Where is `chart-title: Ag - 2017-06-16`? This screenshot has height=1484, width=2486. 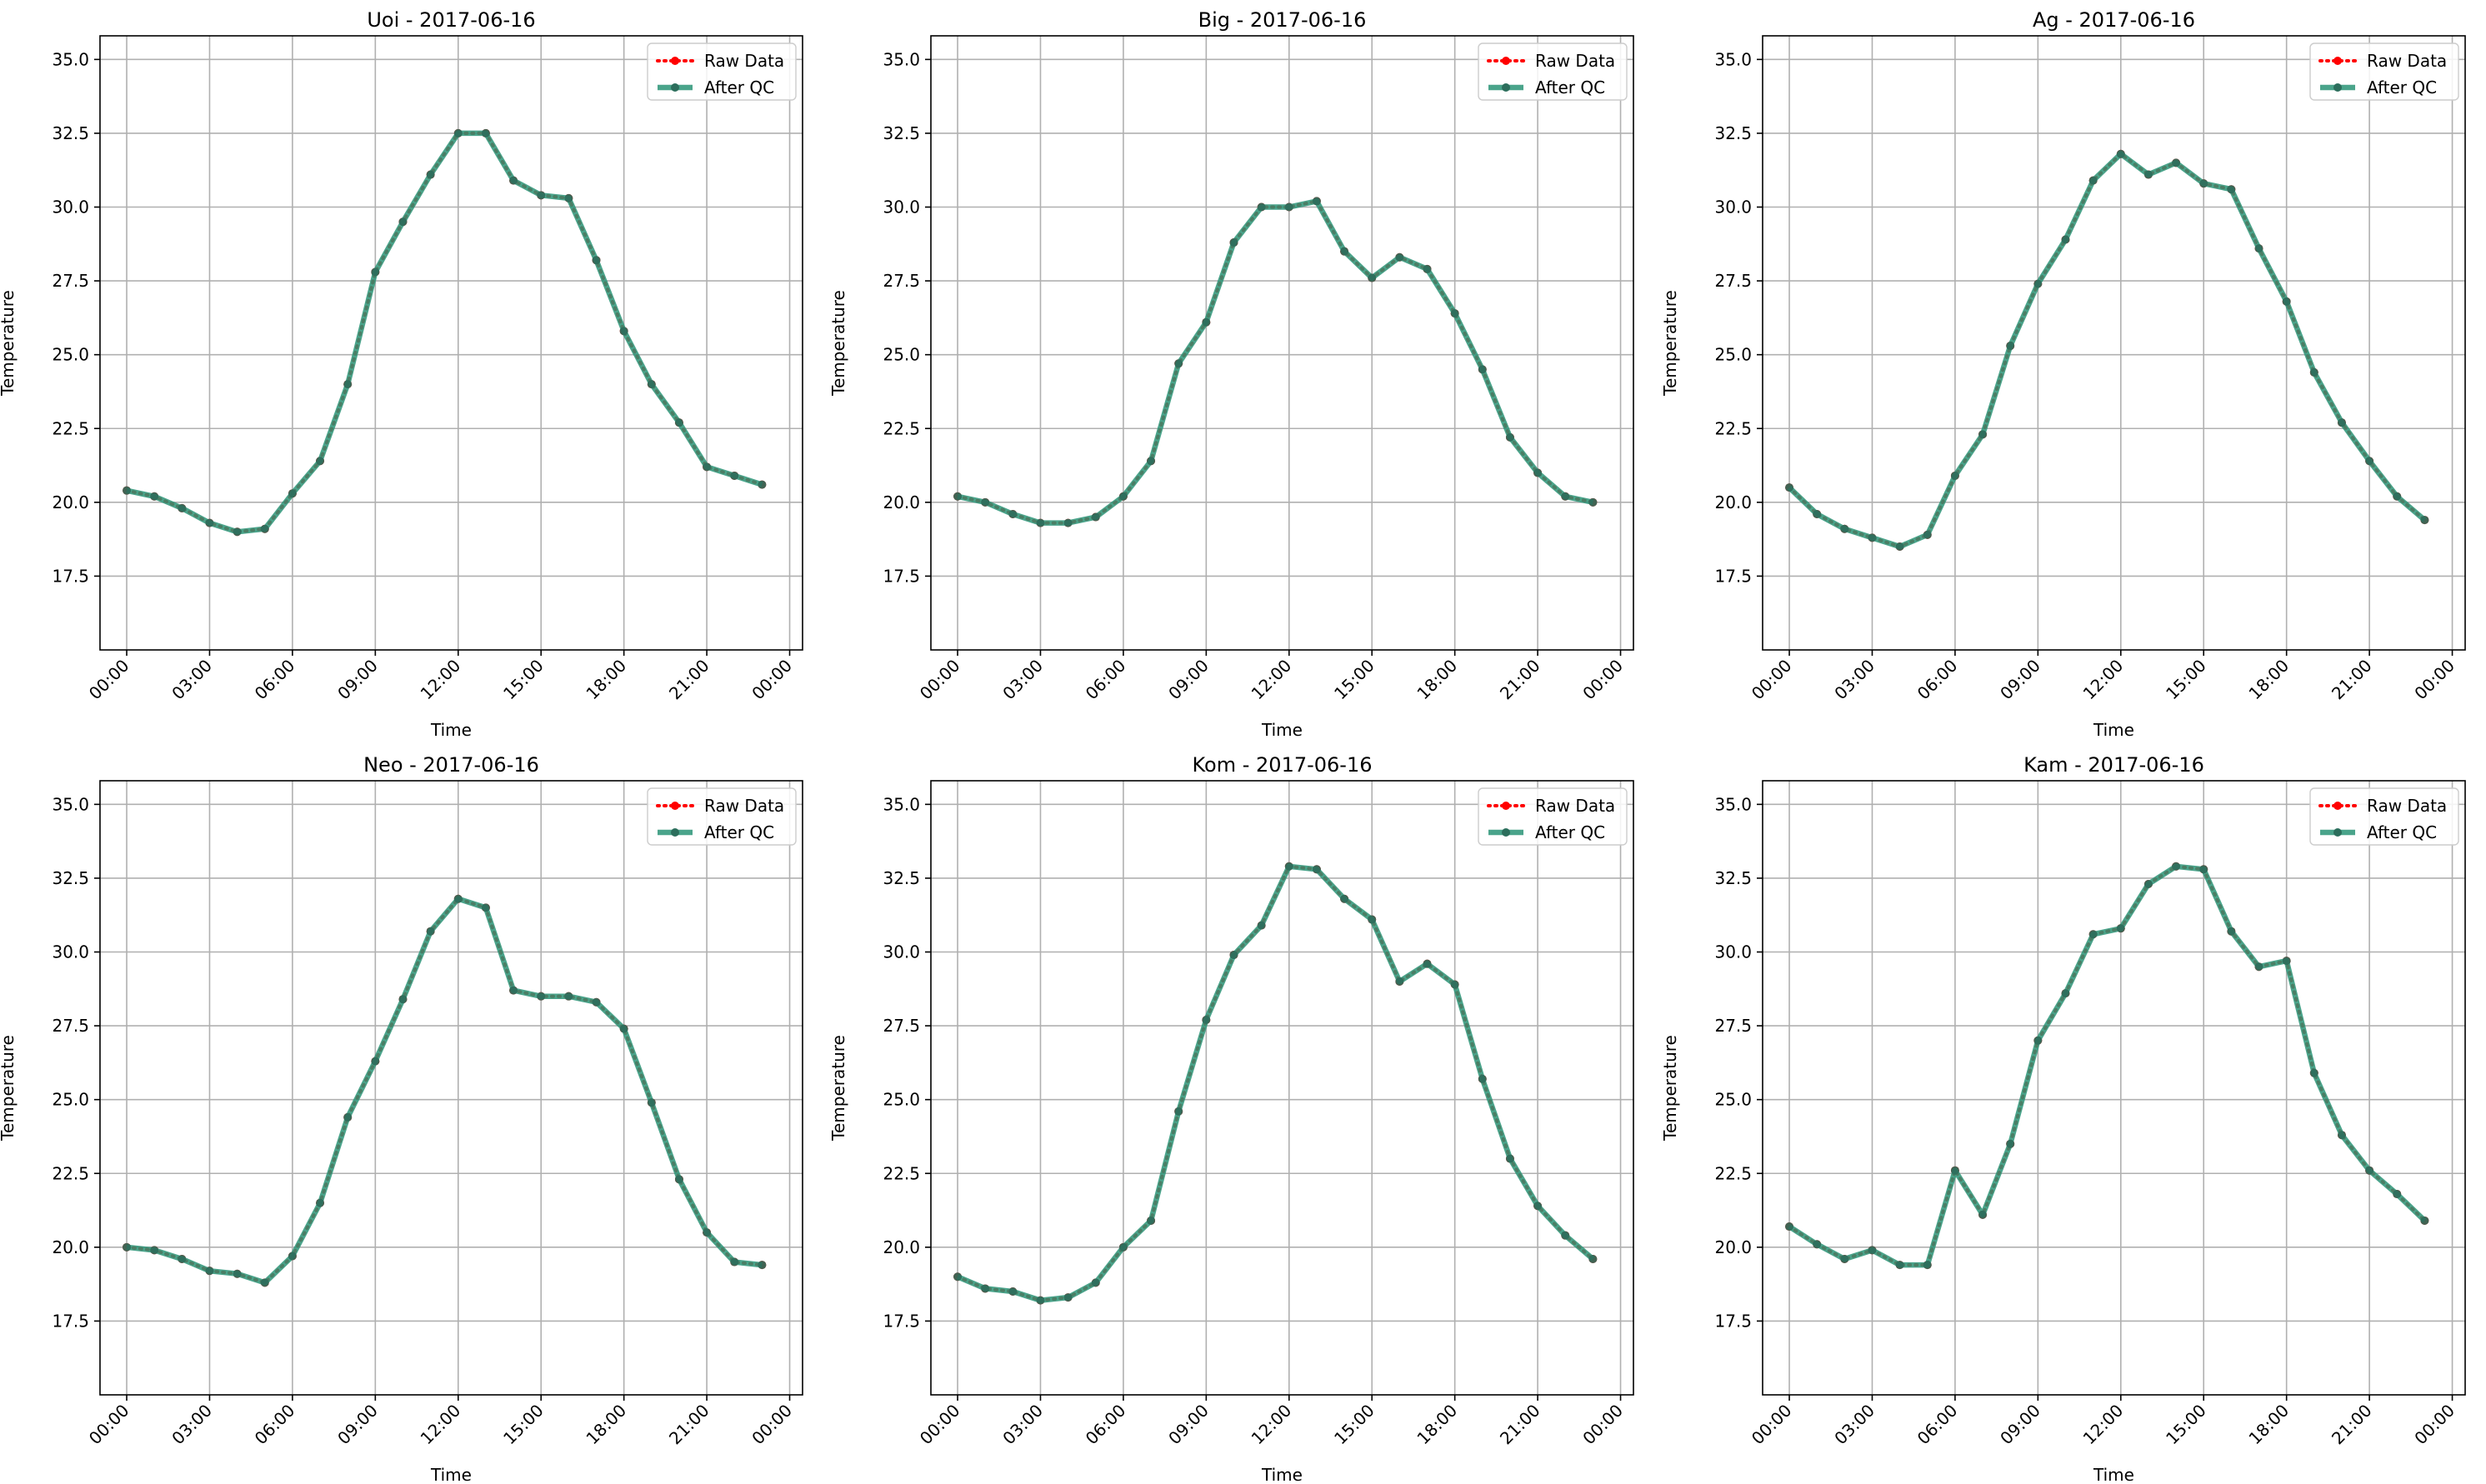 chart-title: Ag - 2017-06-16 is located at coordinates (2114, 20).